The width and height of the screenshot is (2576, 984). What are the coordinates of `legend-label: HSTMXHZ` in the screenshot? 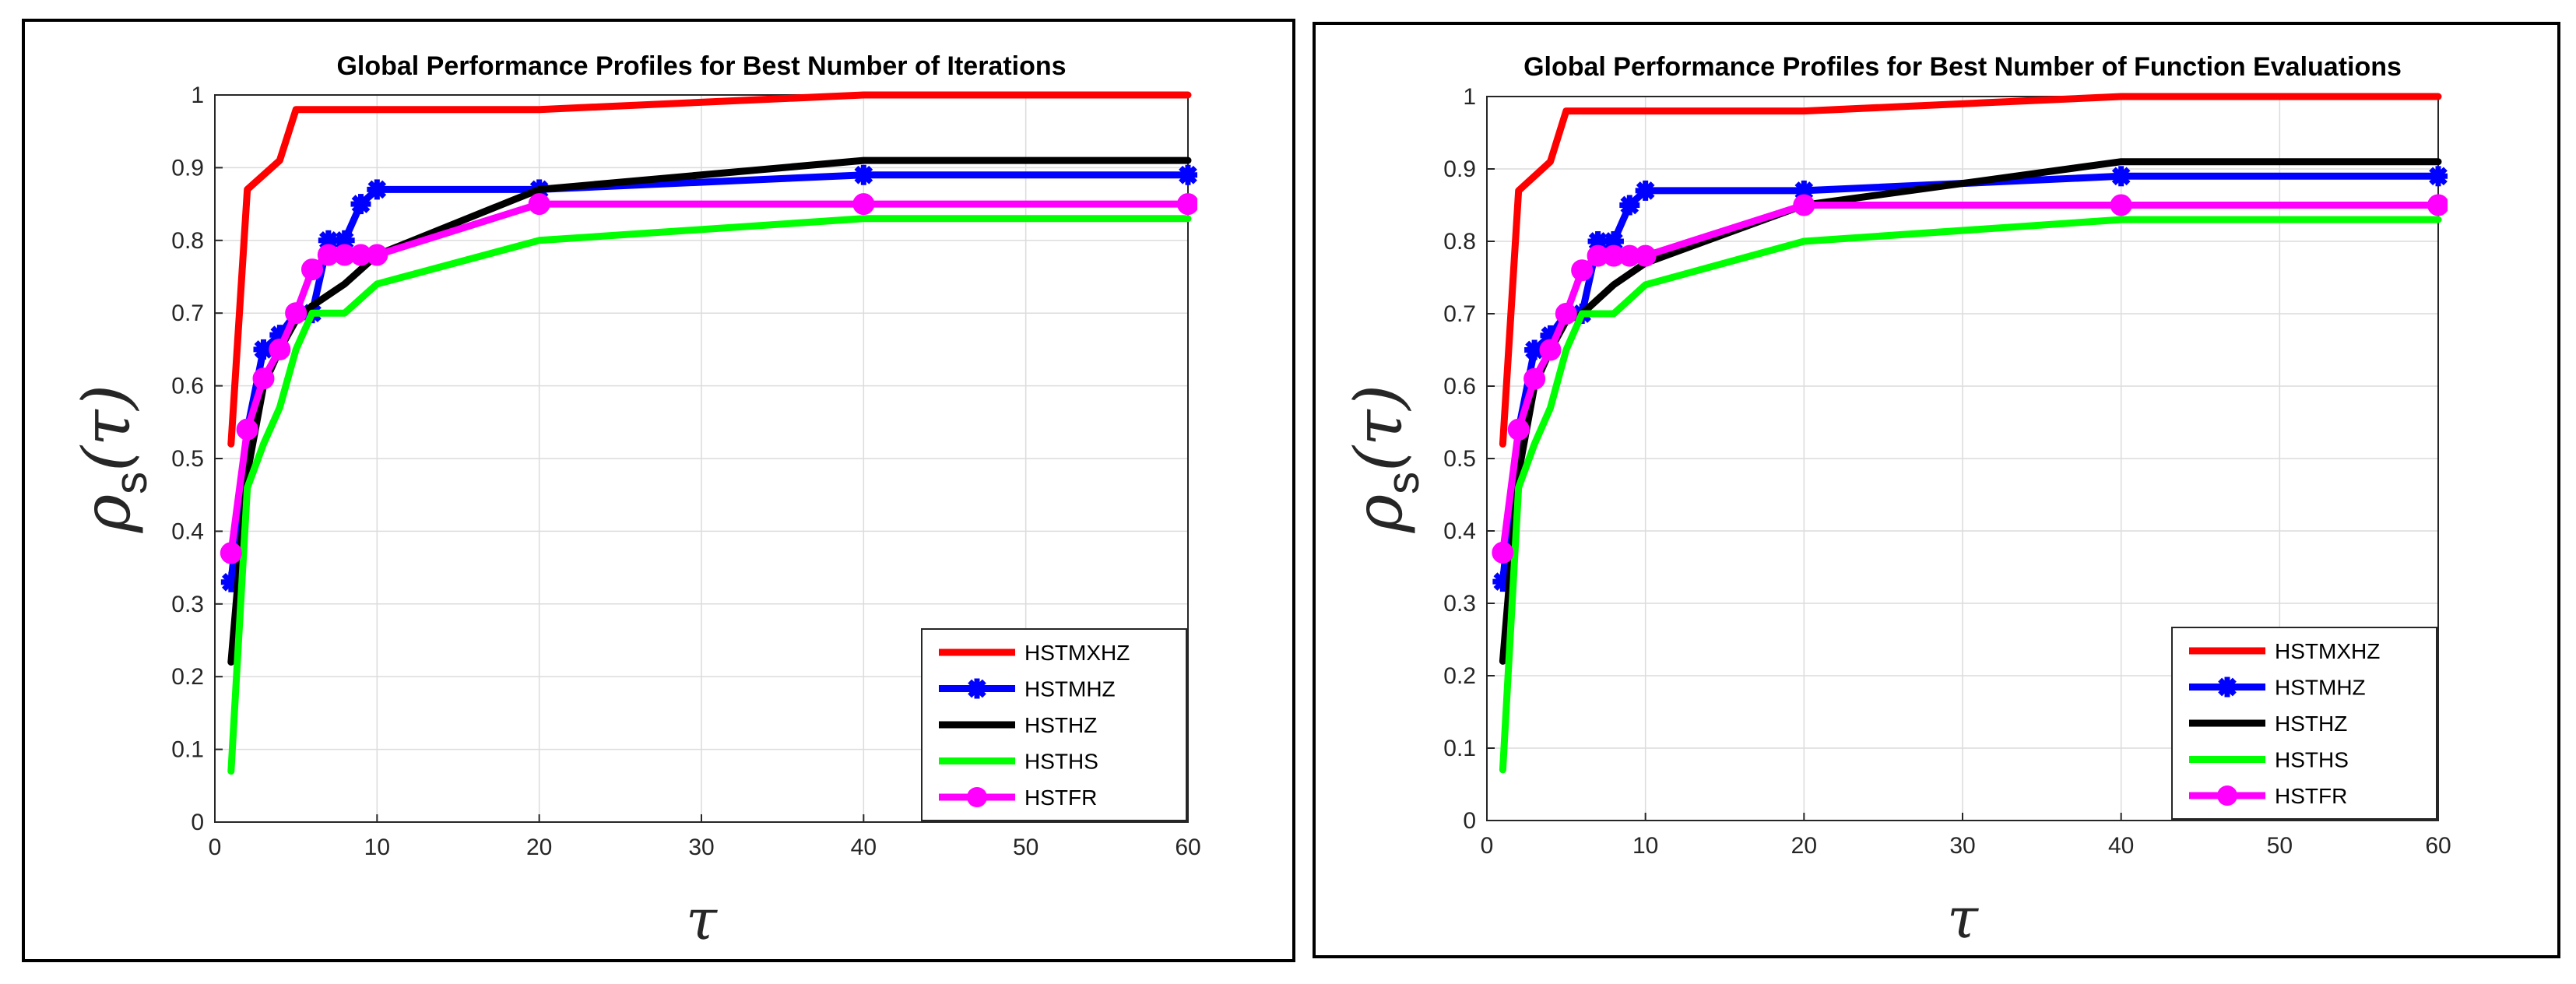 It's located at (2327, 651).